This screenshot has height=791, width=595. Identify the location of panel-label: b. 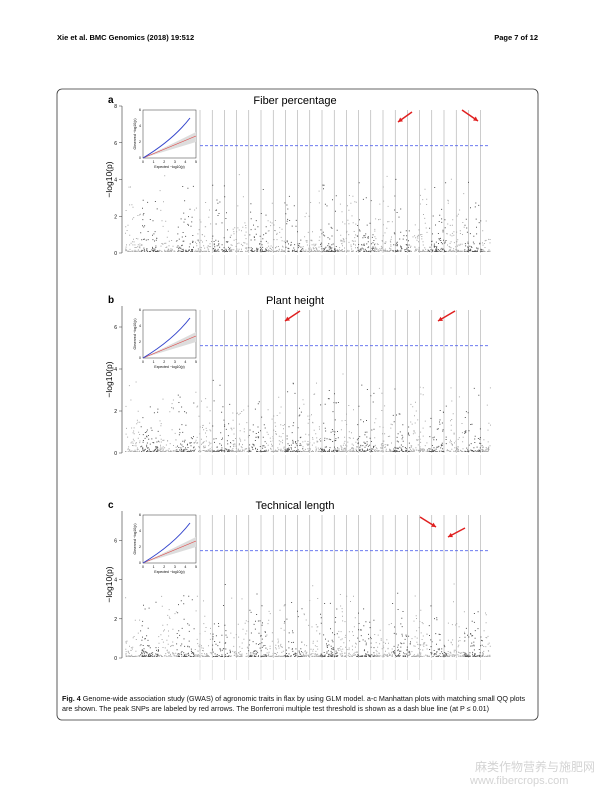
(111, 300).